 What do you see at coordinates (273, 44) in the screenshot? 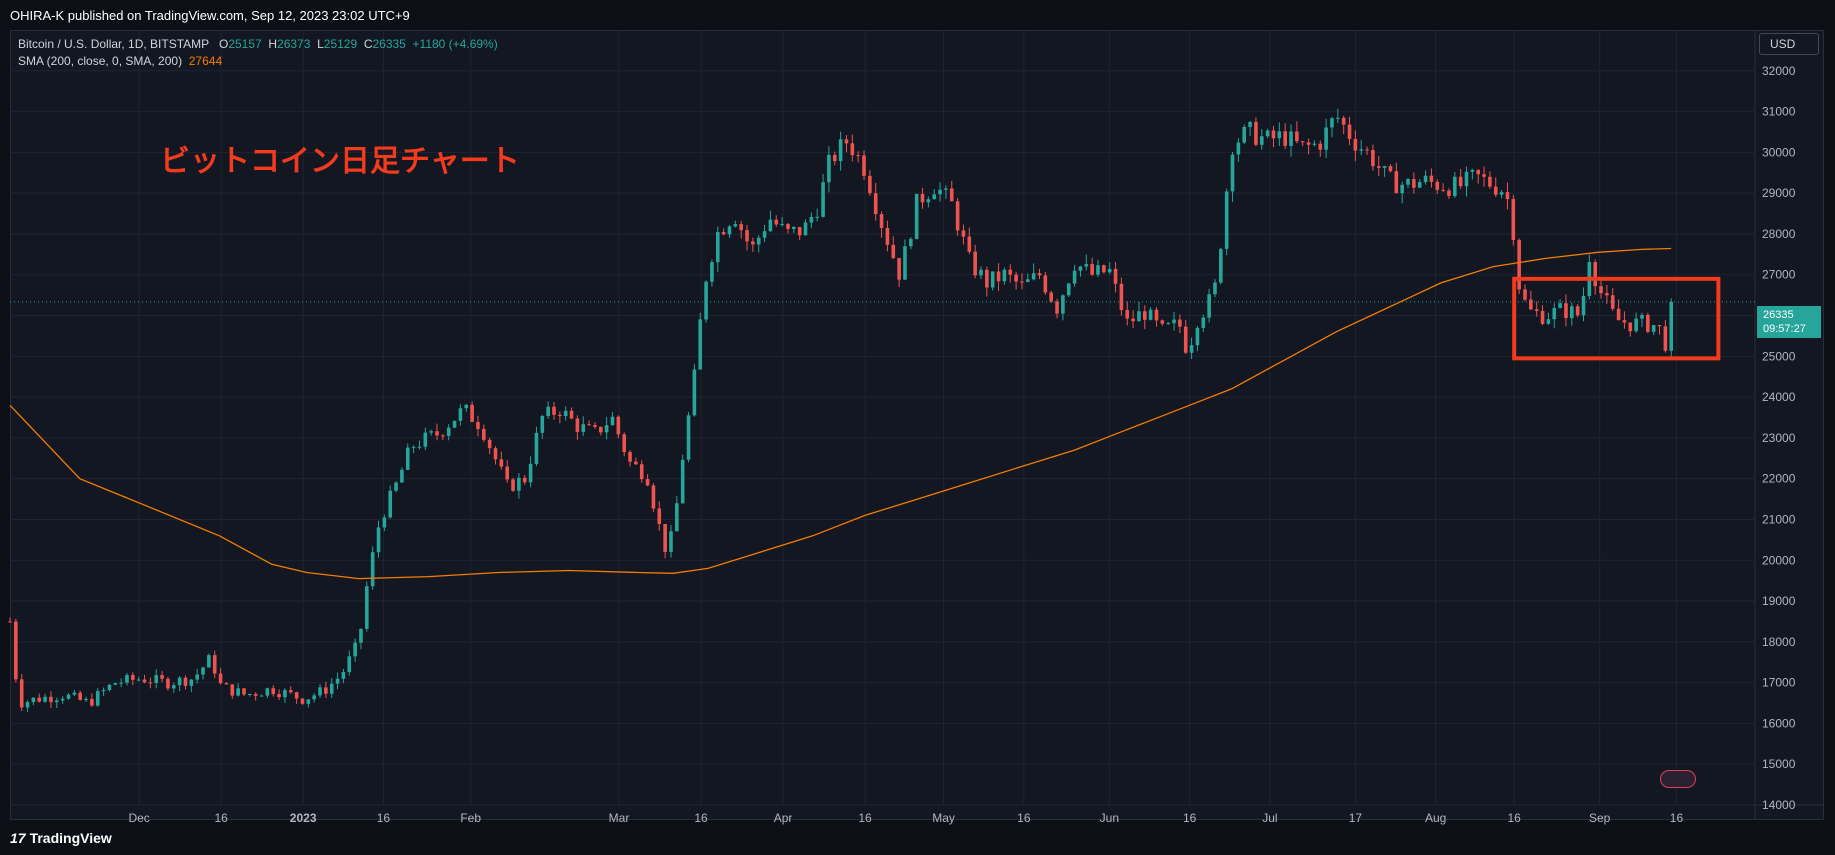
I see `legend-high-label: H` at bounding box center [273, 44].